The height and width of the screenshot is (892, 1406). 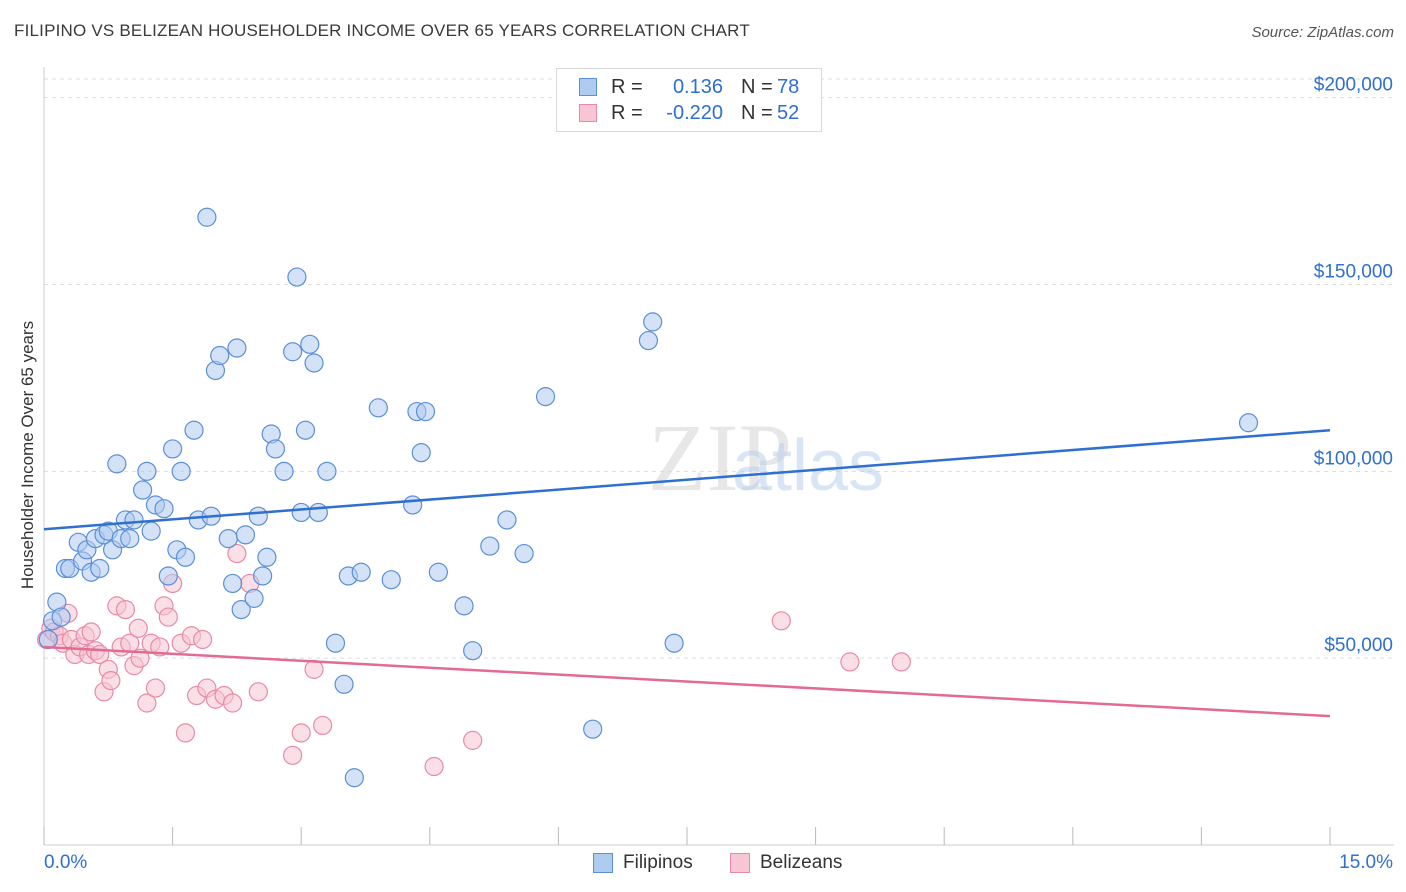 I want to click on filipinos-swatch, so click(x=588, y=87).